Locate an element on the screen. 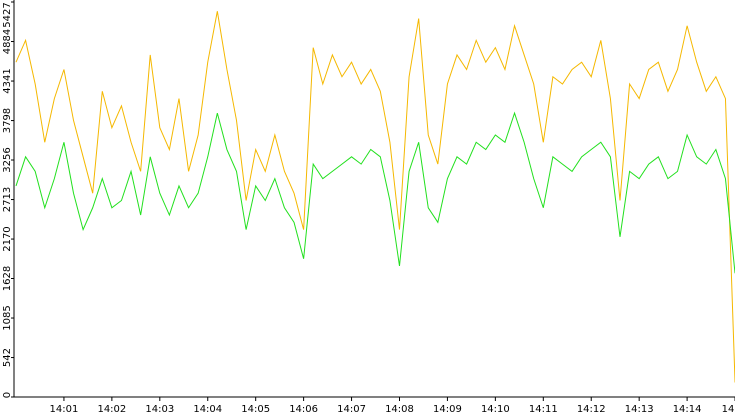 The height and width of the screenshot is (415, 735). y-tick-label: 1085 is located at coordinates (7, 317).